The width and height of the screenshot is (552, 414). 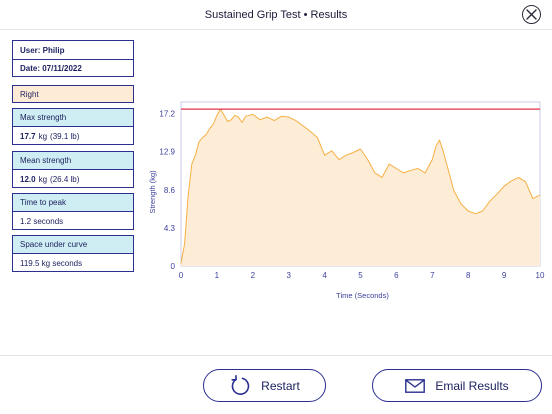 I want to click on email-results-button: Email Results, so click(x=457, y=385).